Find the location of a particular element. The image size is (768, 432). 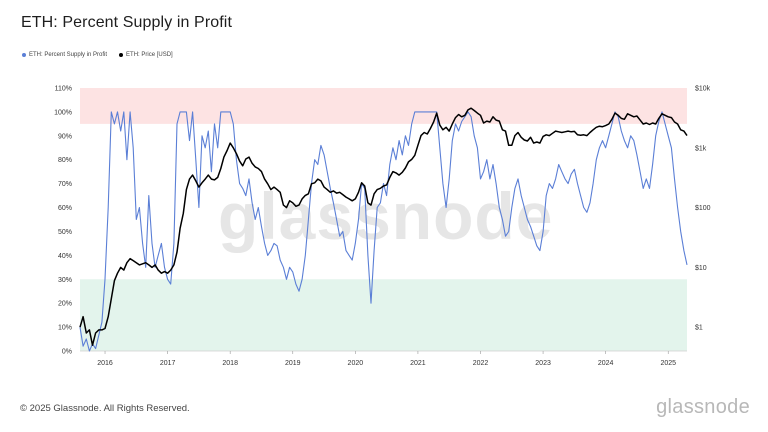

legend-swatch-supply is located at coordinates (24, 55).